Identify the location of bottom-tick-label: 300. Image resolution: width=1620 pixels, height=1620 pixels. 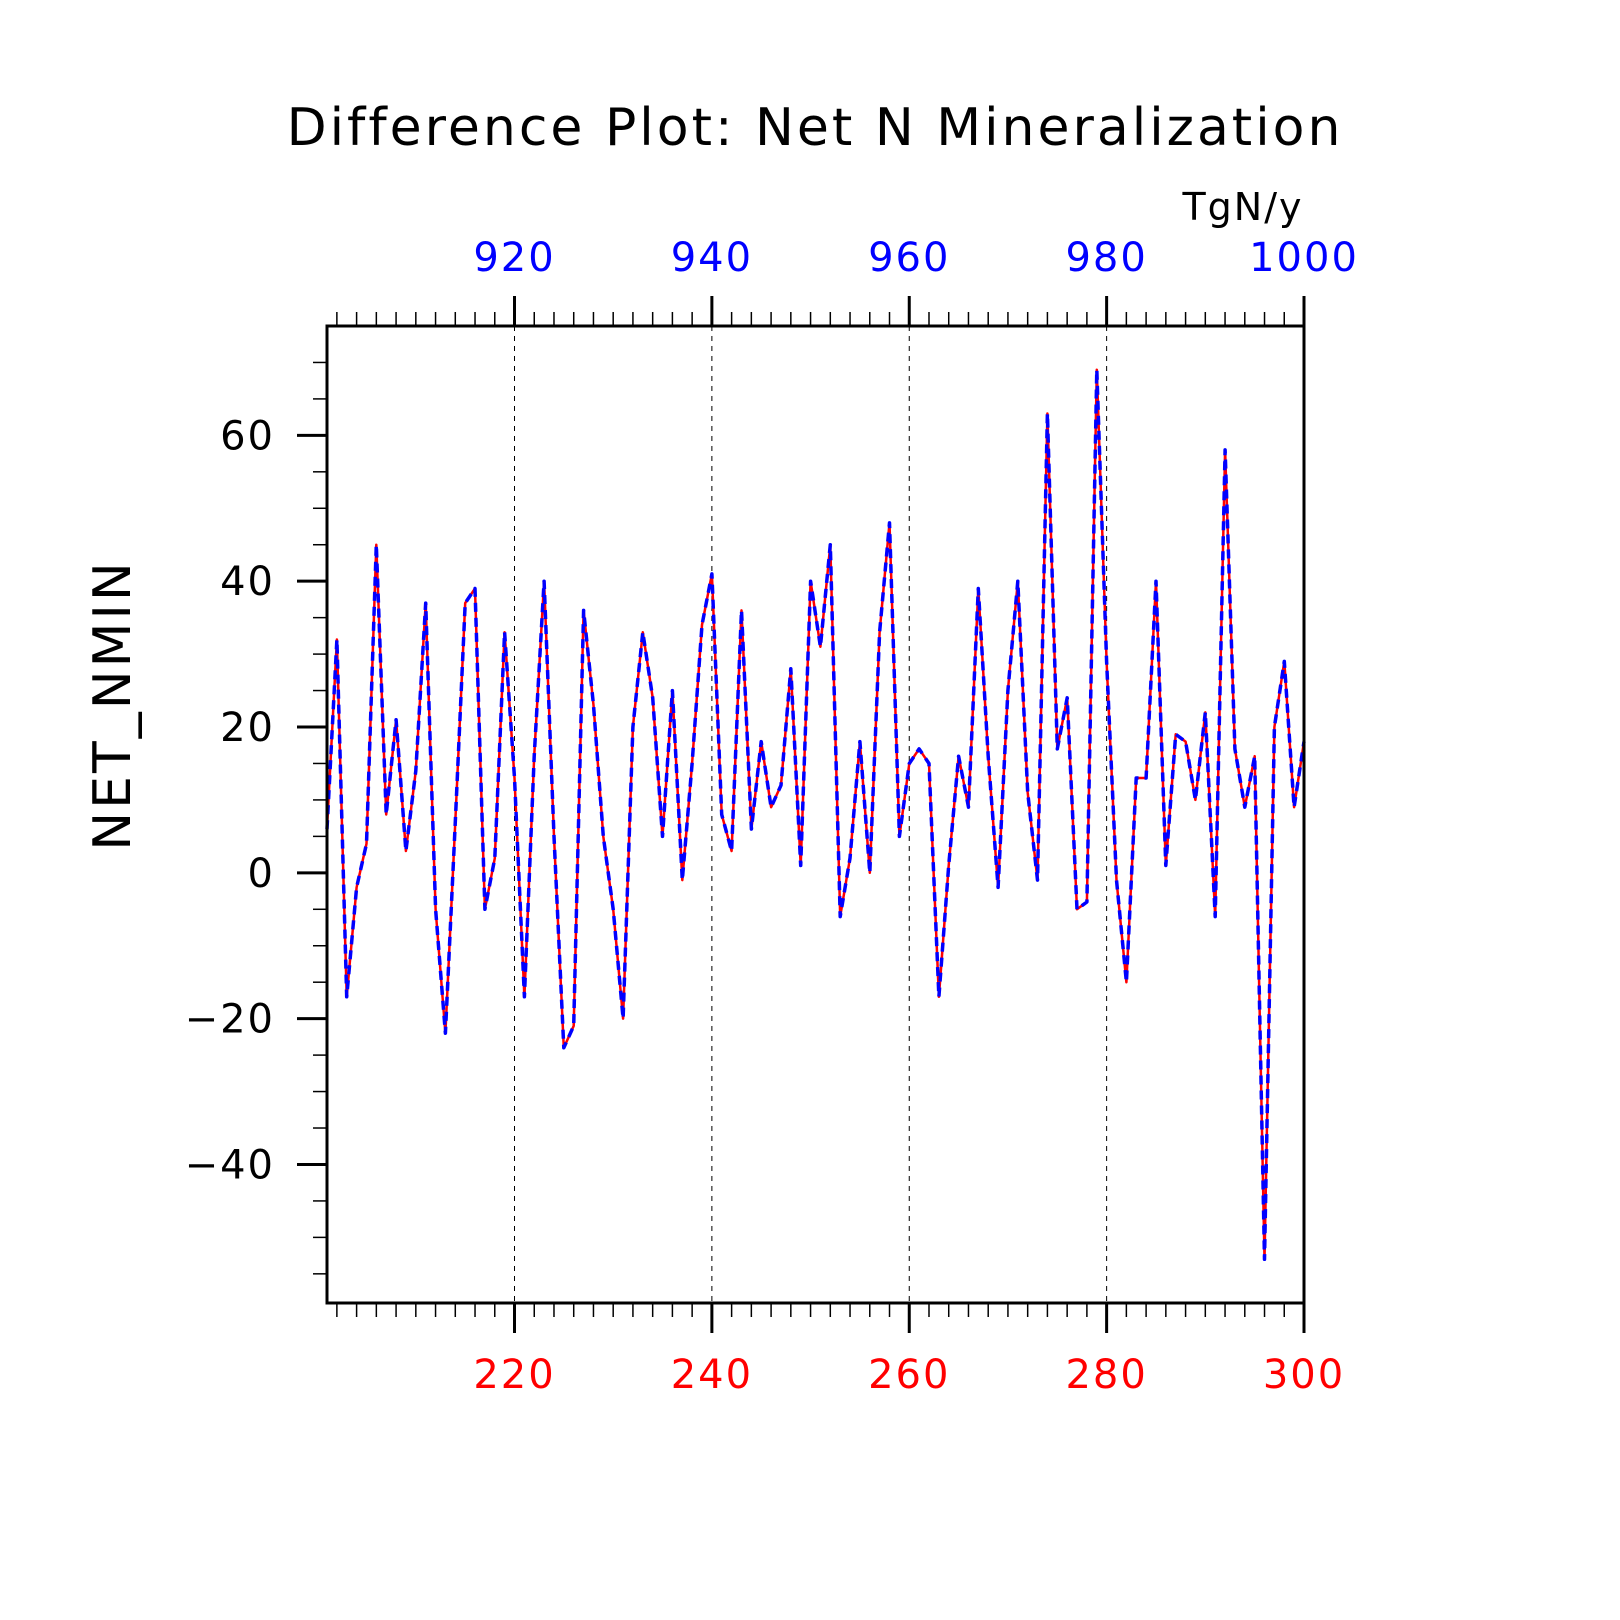
(1304, 1375).